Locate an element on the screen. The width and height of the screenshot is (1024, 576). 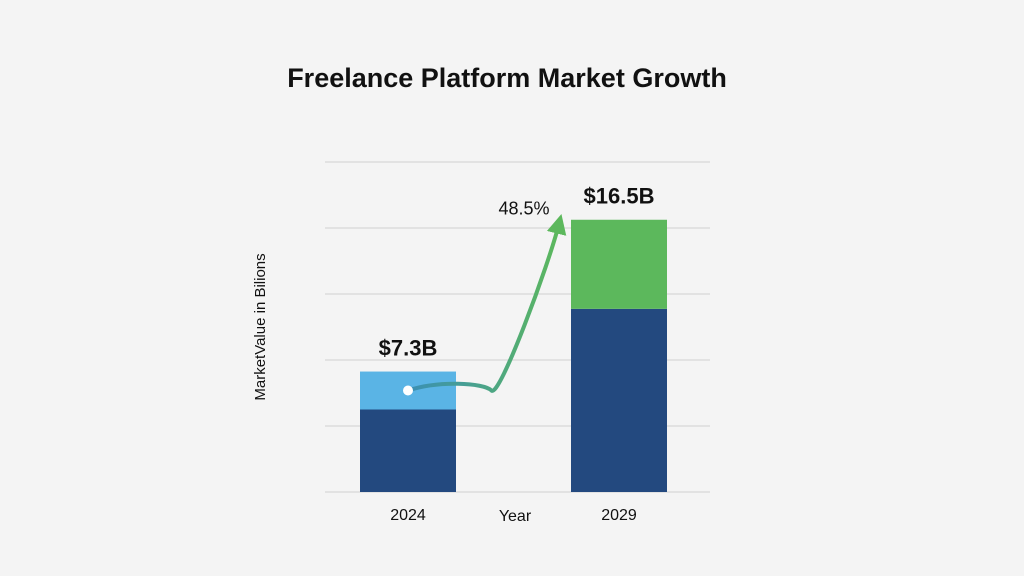
x-tick-label: 2024 is located at coordinates (408, 515).